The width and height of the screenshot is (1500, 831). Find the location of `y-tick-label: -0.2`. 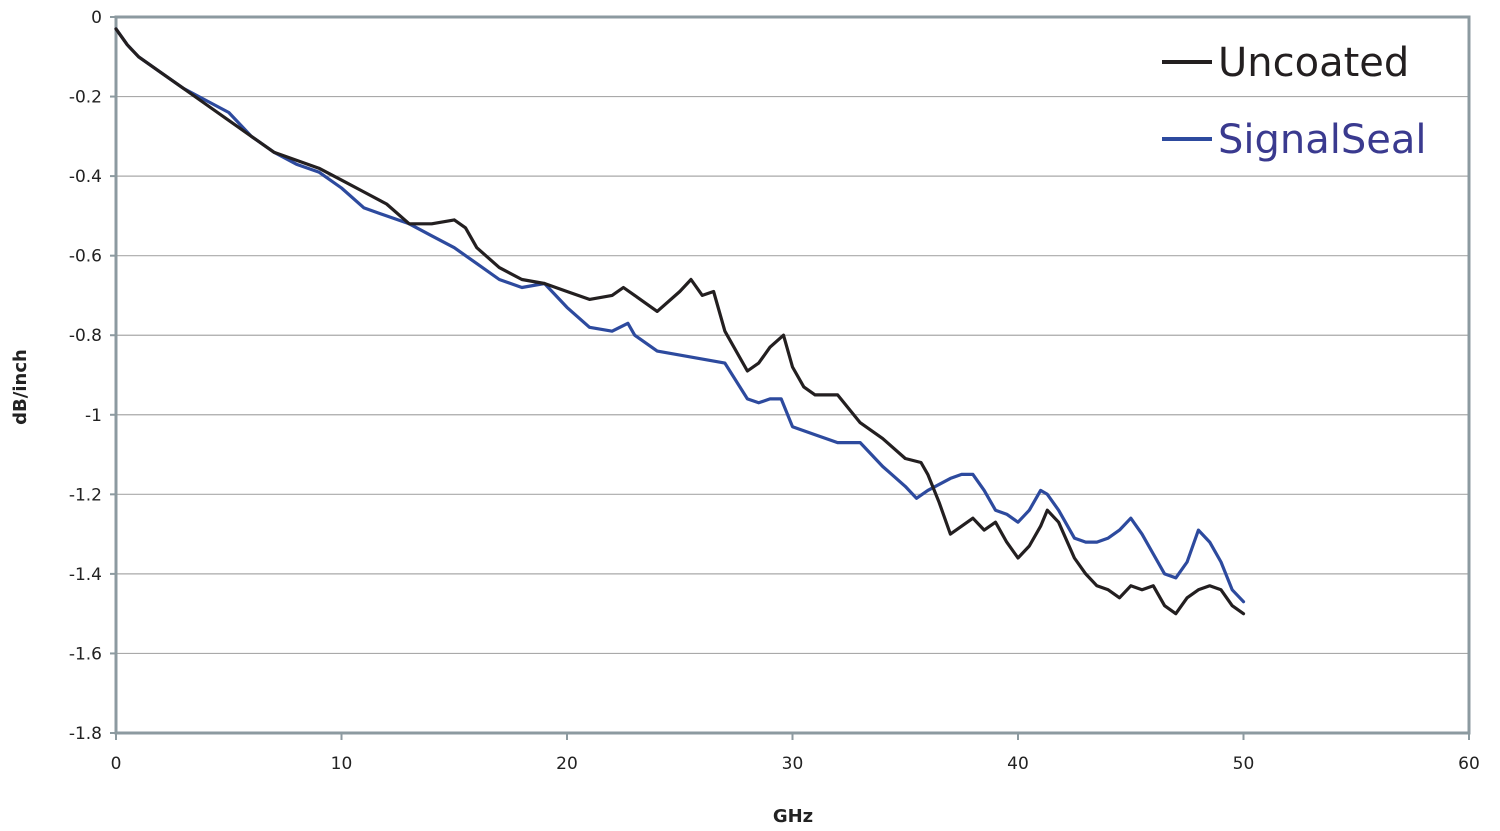

y-tick-label: -0.2 is located at coordinates (85, 98).